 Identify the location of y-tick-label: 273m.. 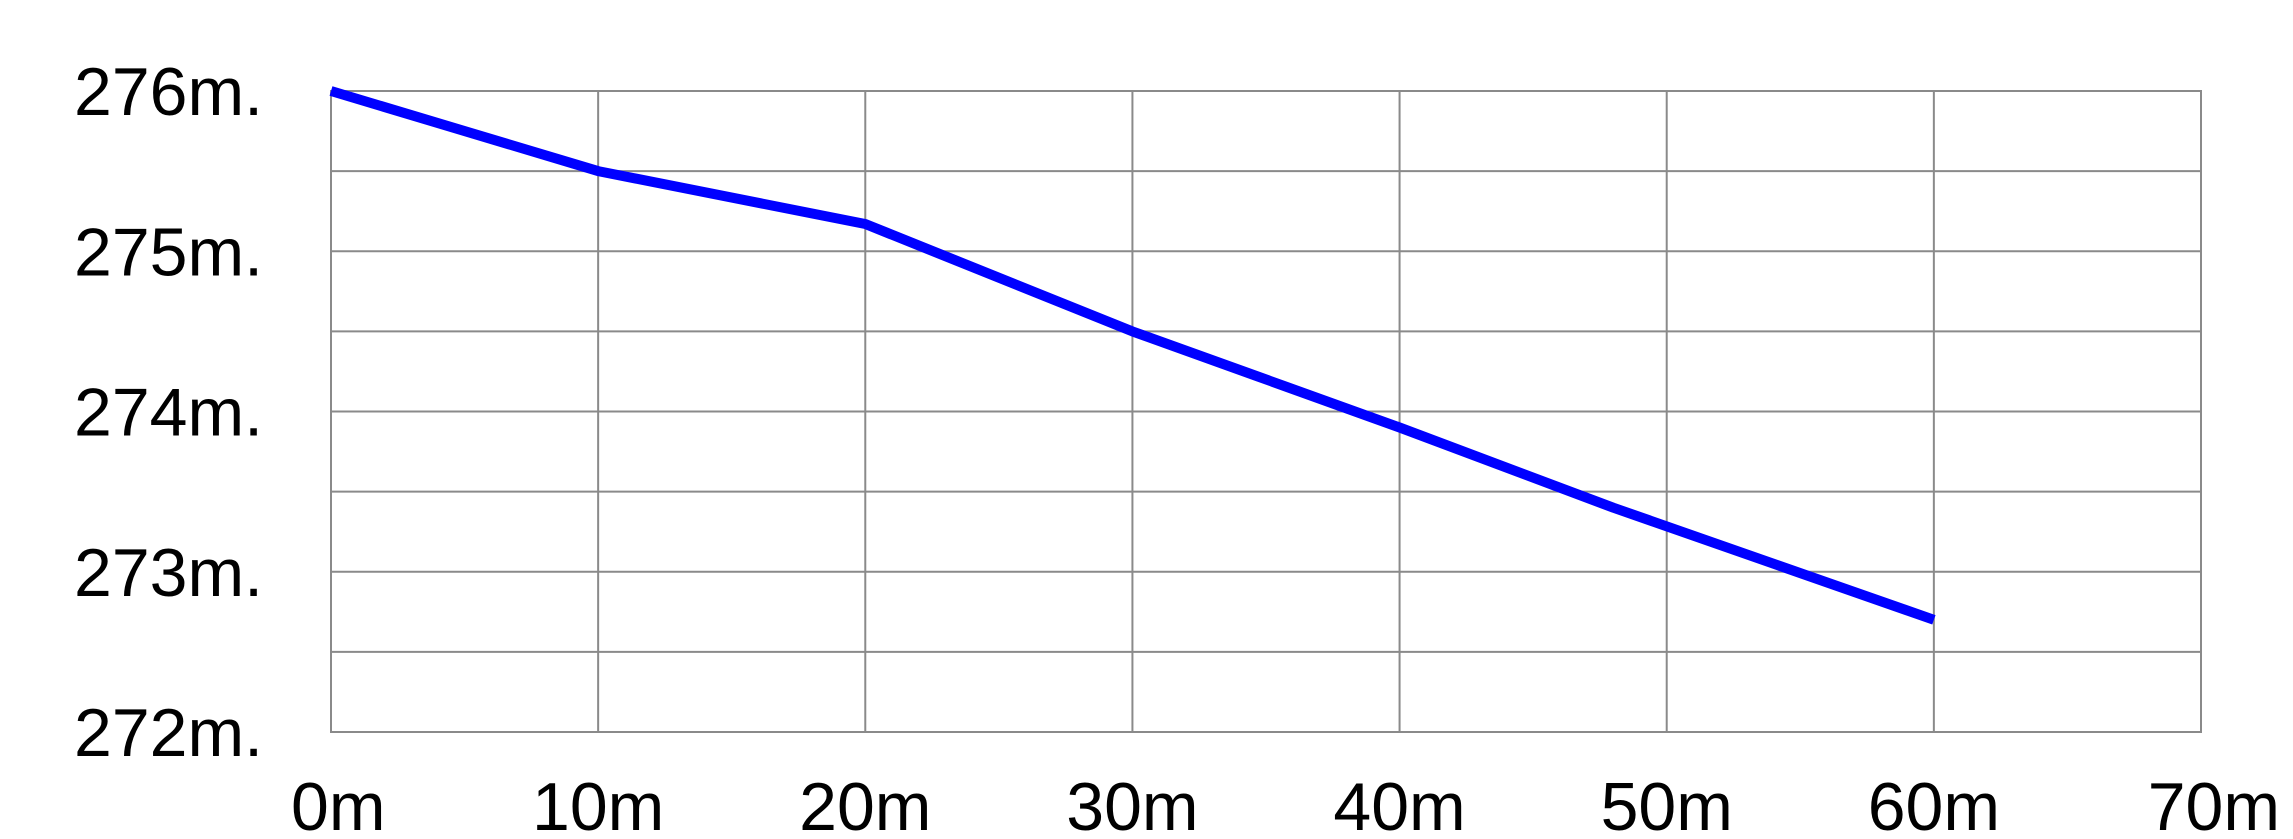
(168, 573).